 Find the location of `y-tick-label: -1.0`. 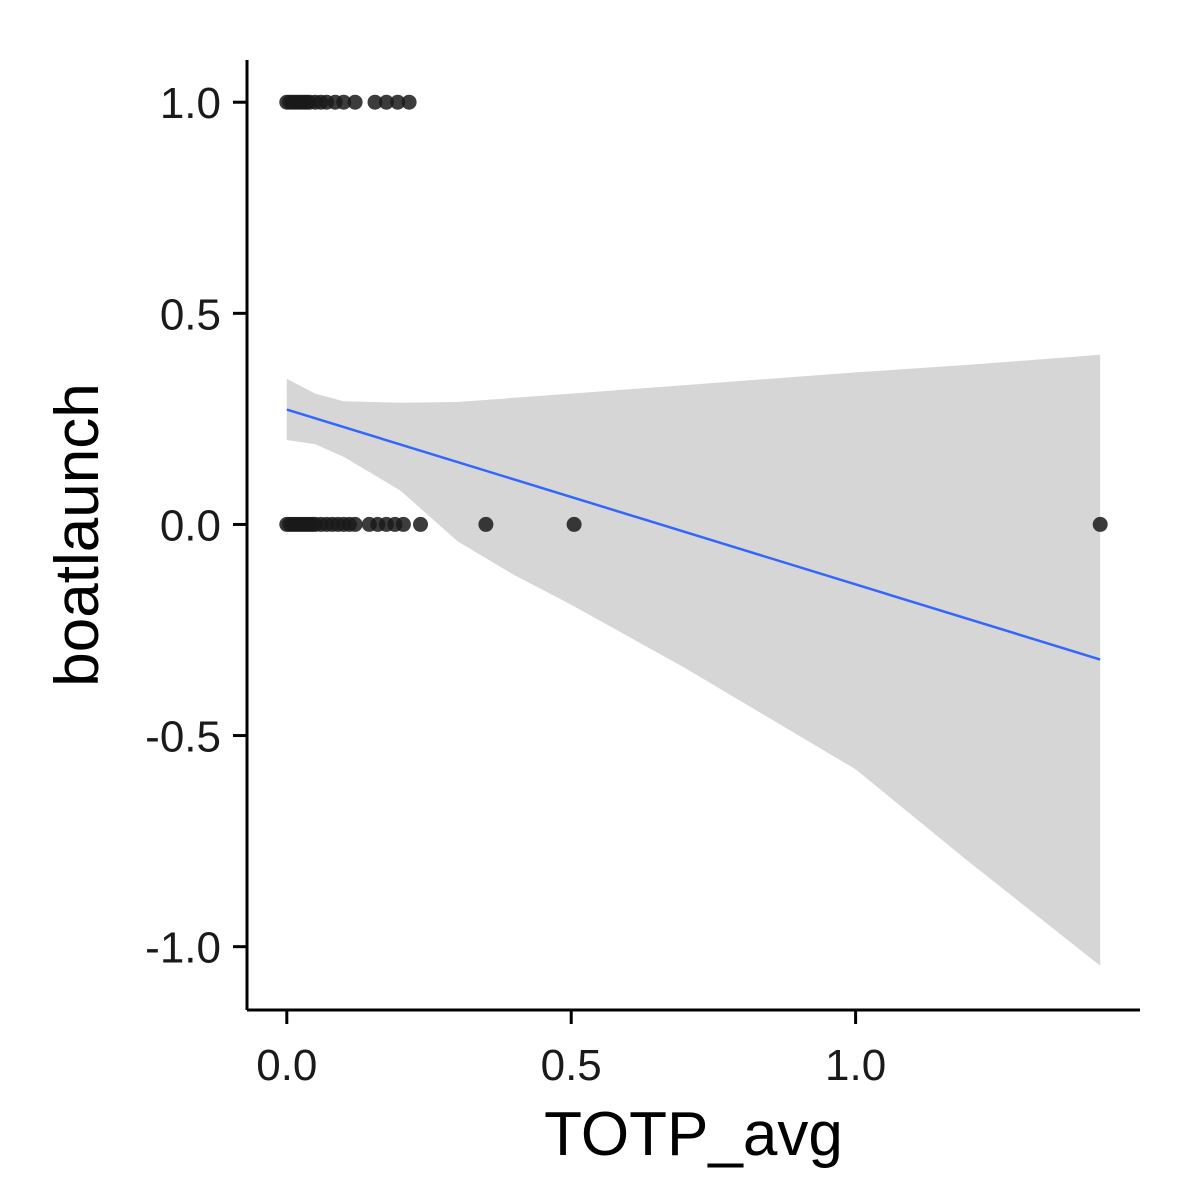

y-tick-label: -1.0 is located at coordinates (183, 948).